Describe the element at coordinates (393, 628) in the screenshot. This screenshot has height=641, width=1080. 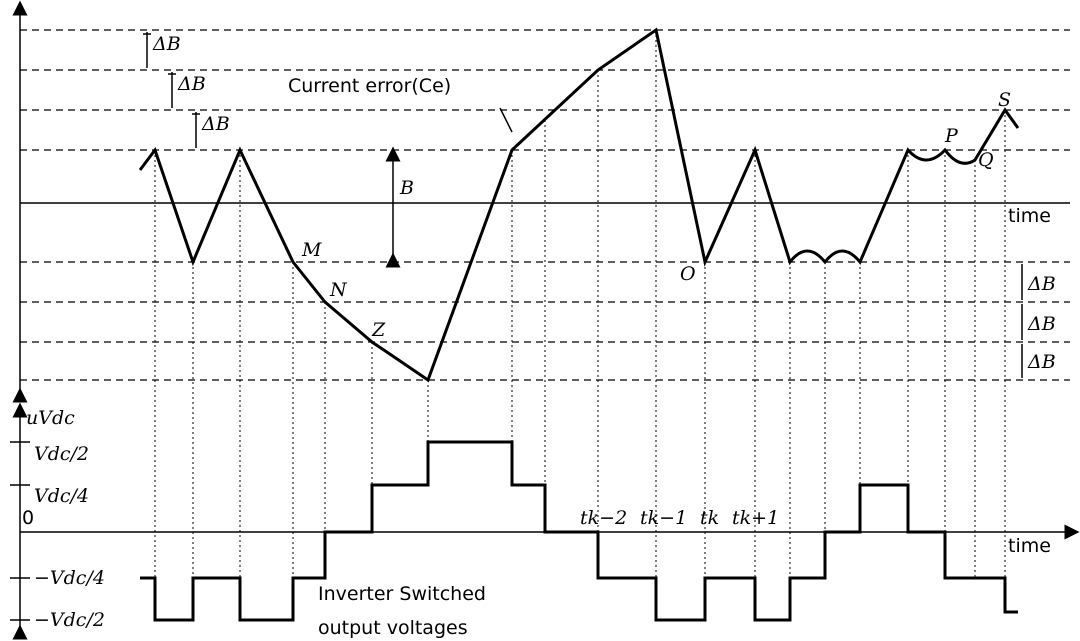
I see `caption: output voltages` at that location.